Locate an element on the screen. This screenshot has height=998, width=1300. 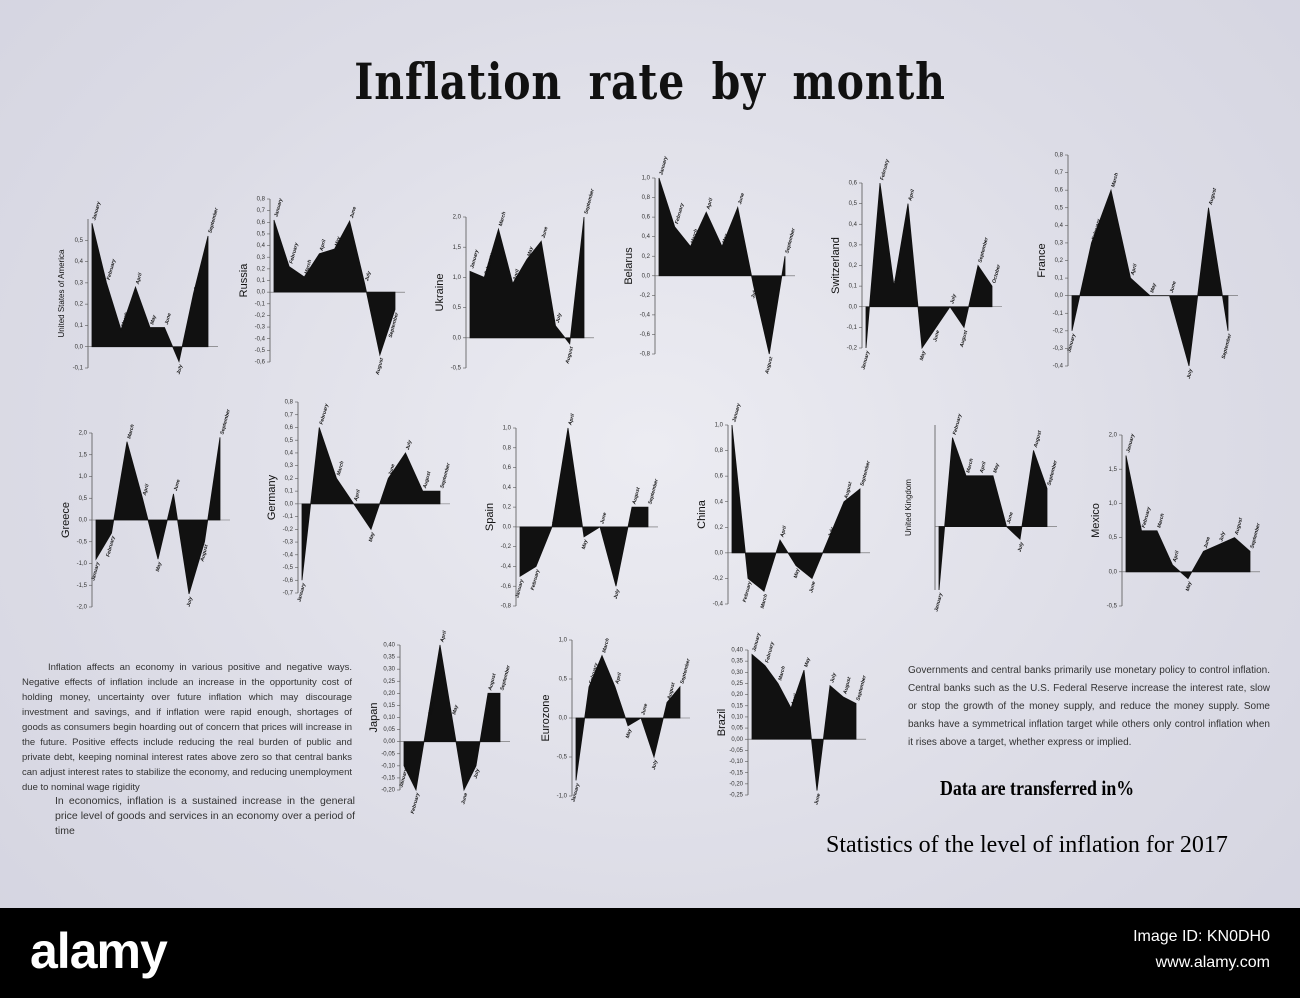
y-tick-label: 0,30 is located at coordinates (389, 670).